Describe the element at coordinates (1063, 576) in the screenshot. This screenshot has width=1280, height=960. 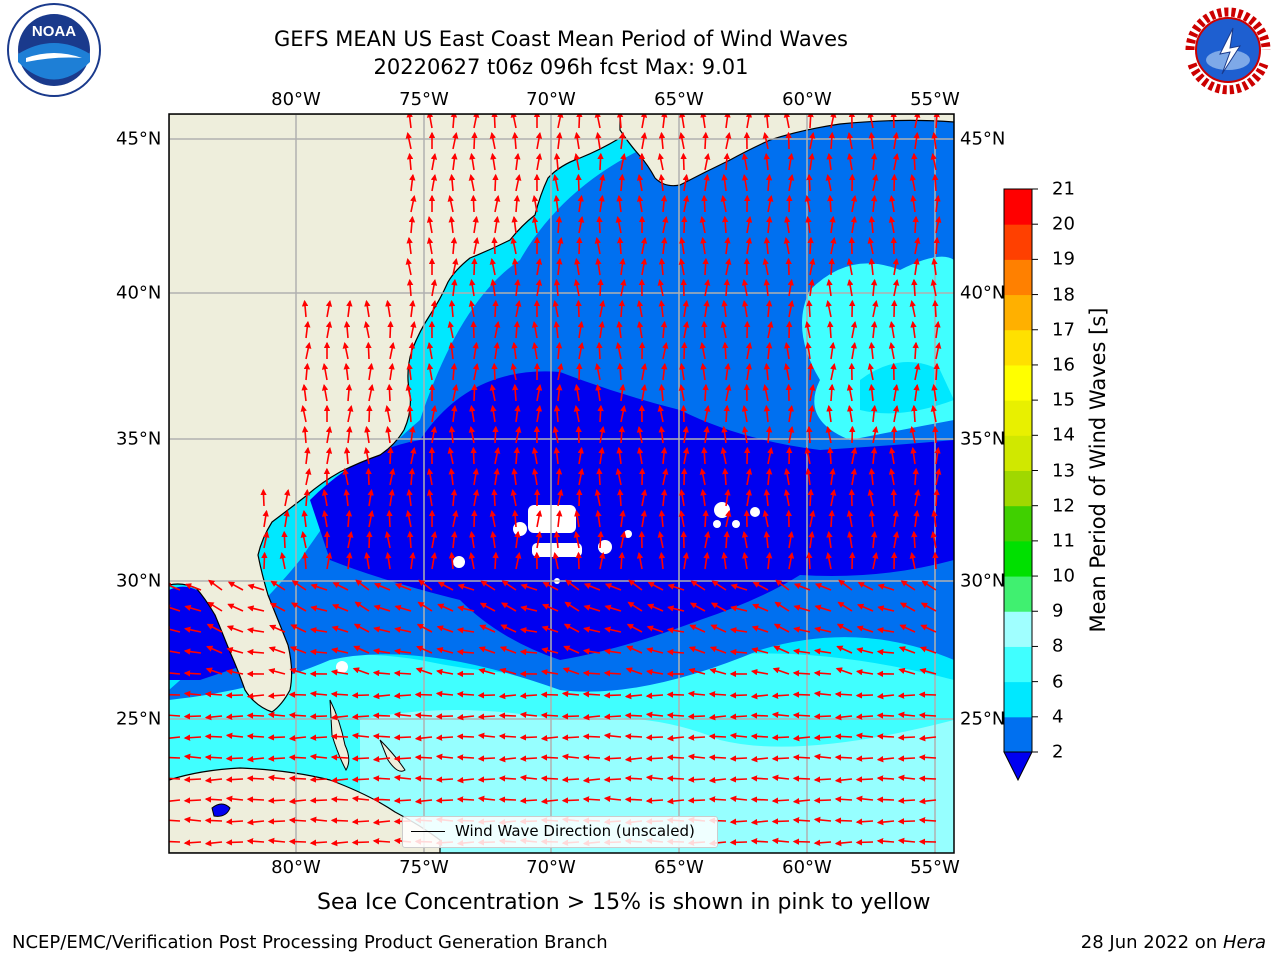
I see `colorbar-tick-label: 10` at that location.